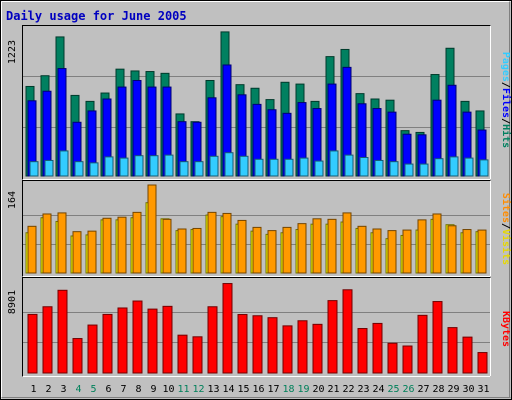 The height and width of the screenshot is (400, 512). I want to click on x-tick-label: 9, so click(153, 389).